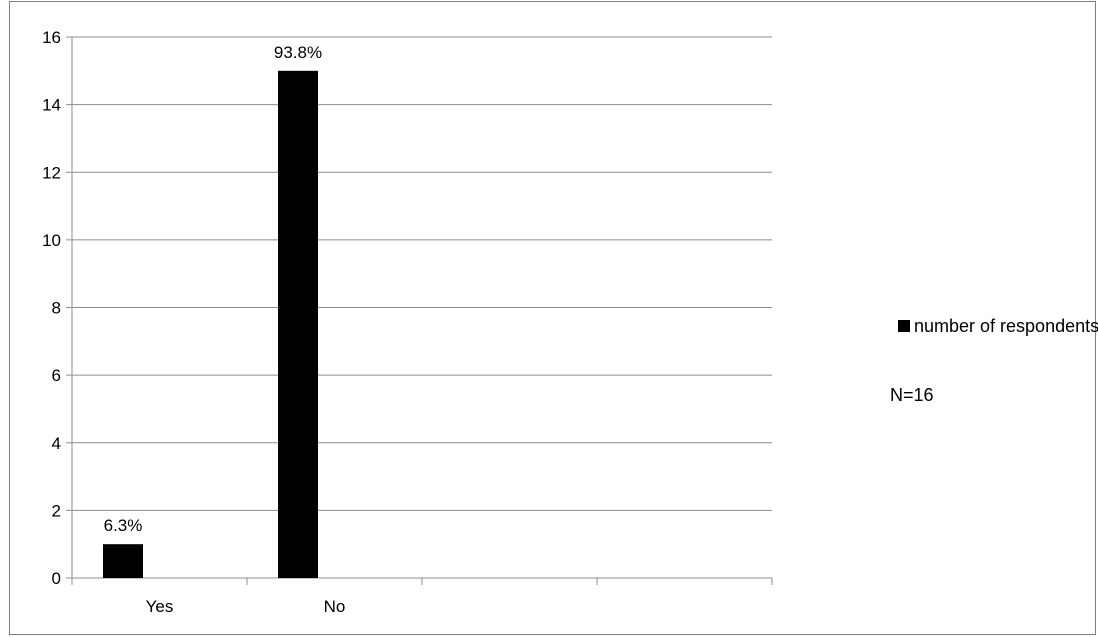 This screenshot has width=1098, height=637. Describe the element at coordinates (123, 561) in the screenshot. I see `bar-yes` at that location.